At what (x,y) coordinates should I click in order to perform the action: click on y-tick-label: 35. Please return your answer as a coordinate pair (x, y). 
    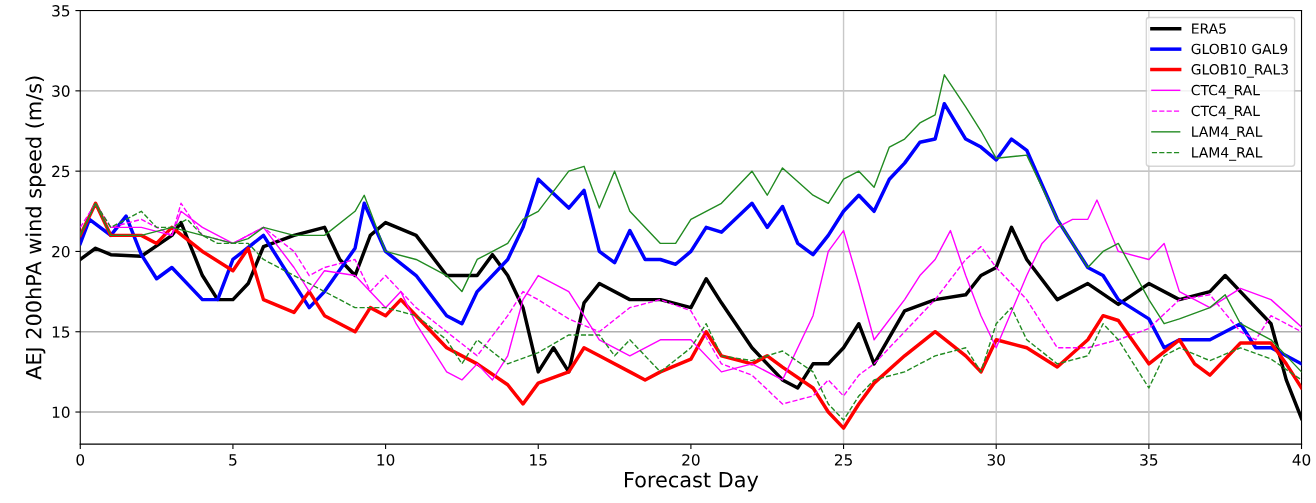
    Looking at the image, I should click on (61, 11).